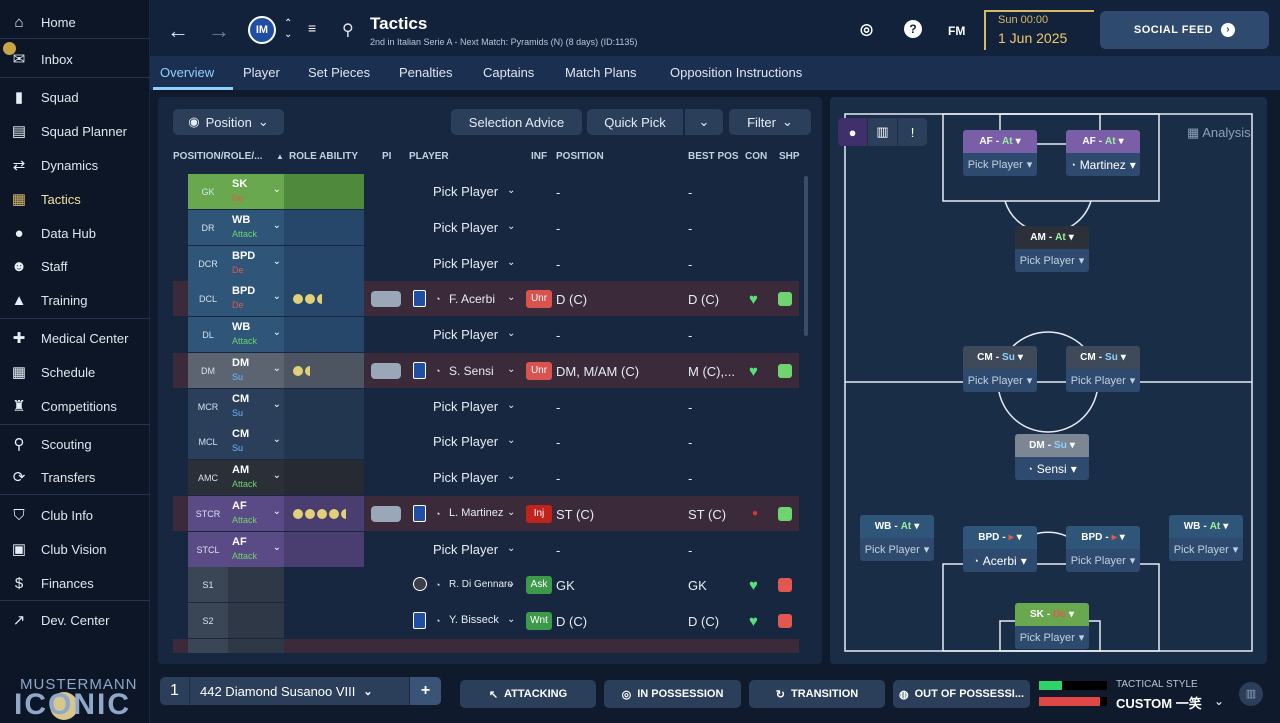  Describe the element at coordinates (348, 30) in the screenshot. I see `search-icon: ⚲` at that location.